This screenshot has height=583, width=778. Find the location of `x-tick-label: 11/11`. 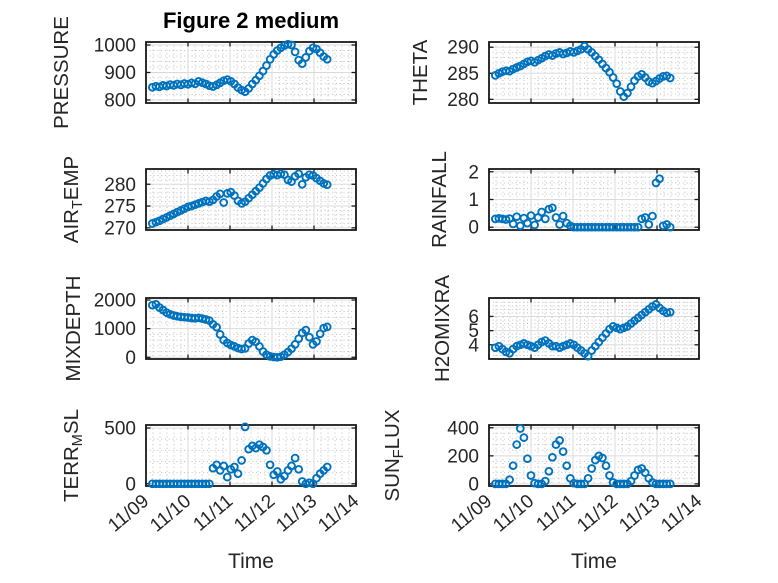

x-tick-label: 11/11 is located at coordinates (556, 513).